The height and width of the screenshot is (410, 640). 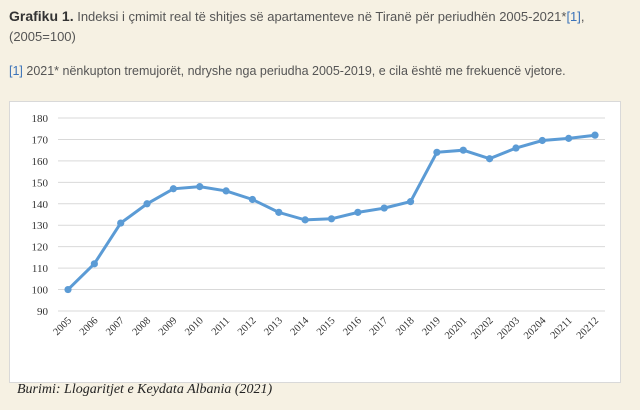 What do you see at coordinates (405, 326) in the screenshot?
I see `x-tick-label: 2018` at bounding box center [405, 326].